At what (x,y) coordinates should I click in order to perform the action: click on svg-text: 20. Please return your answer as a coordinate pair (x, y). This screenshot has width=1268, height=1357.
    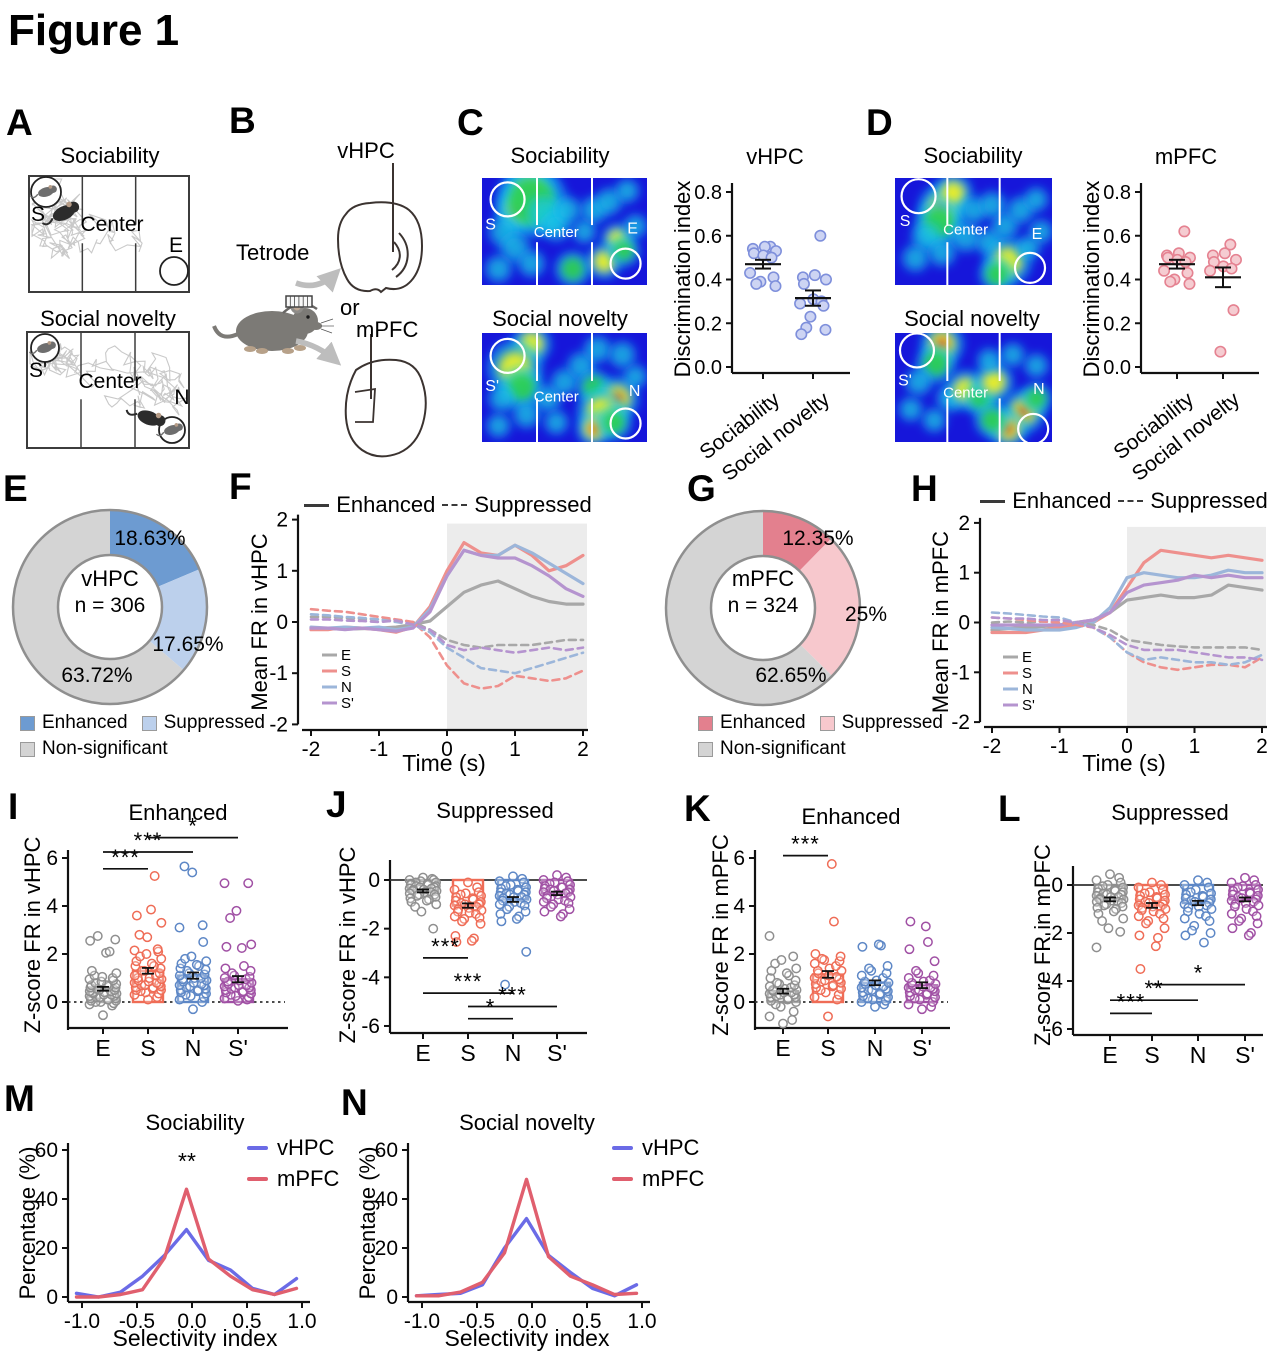
    Looking at the image, I should click on (46, 1248).